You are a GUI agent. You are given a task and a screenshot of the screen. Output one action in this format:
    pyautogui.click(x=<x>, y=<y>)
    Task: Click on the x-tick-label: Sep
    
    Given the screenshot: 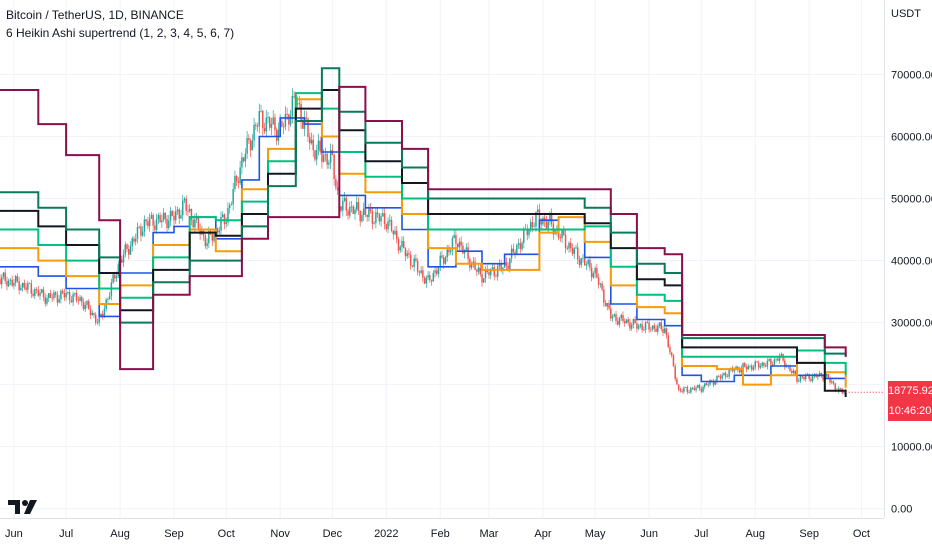 What is the action you would take?
    pyautogui.click(x=174, y=534)
    